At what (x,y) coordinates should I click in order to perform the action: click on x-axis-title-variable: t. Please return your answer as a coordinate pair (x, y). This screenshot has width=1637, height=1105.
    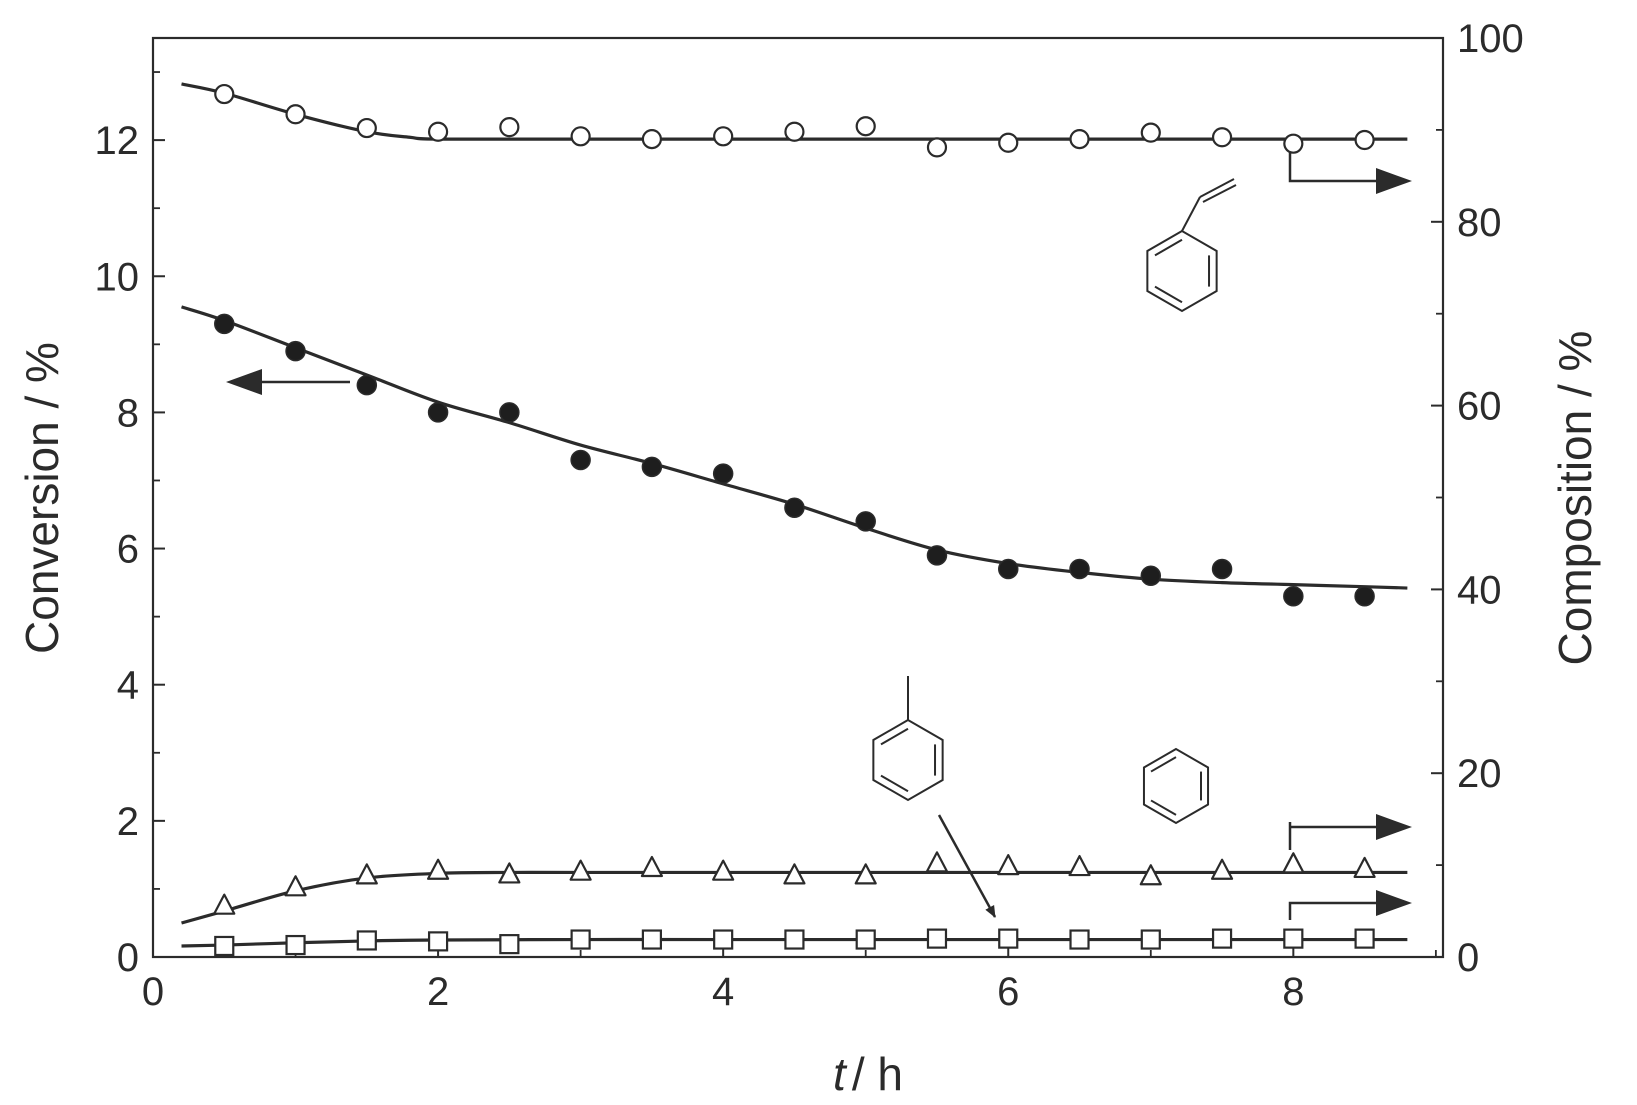
    Looking at the image, I should click on (840, 1074).